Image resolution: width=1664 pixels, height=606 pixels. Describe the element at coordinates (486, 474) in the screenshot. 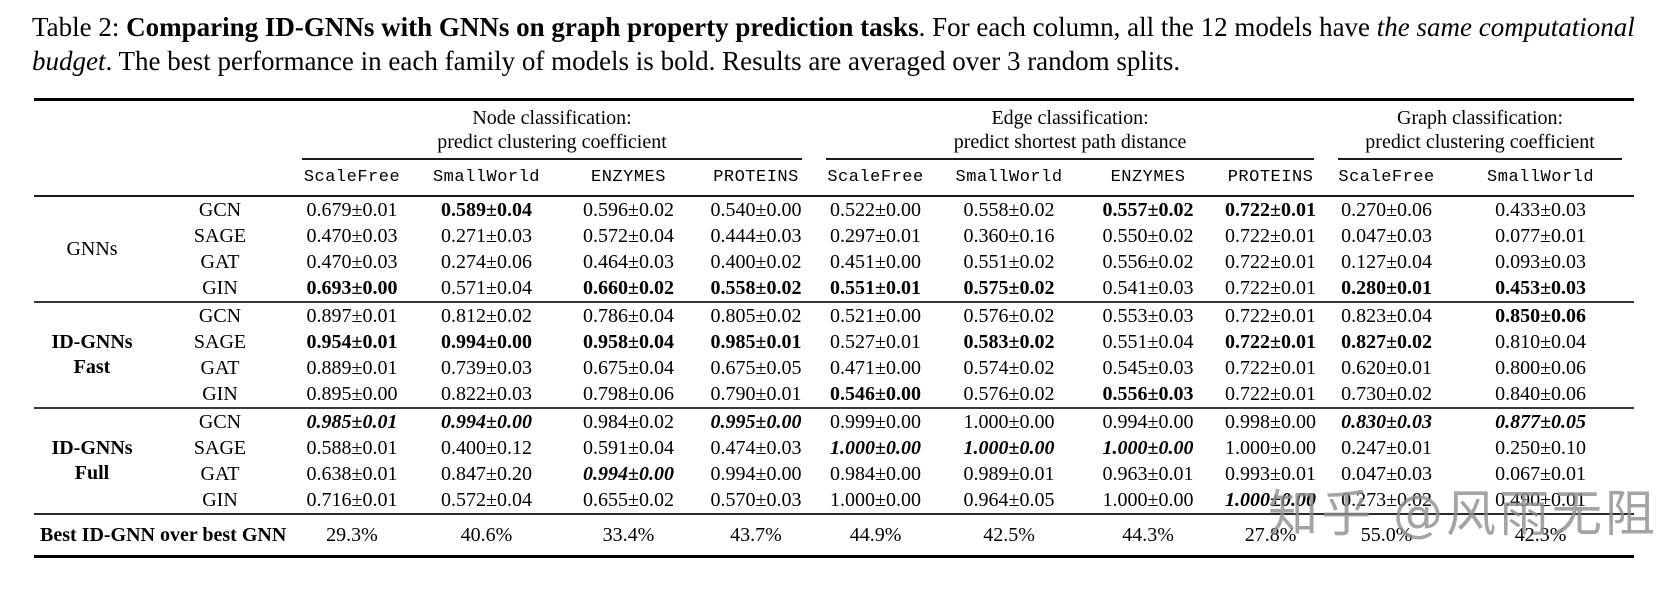

I see `value-cell: 0.847±0.20` at that location.